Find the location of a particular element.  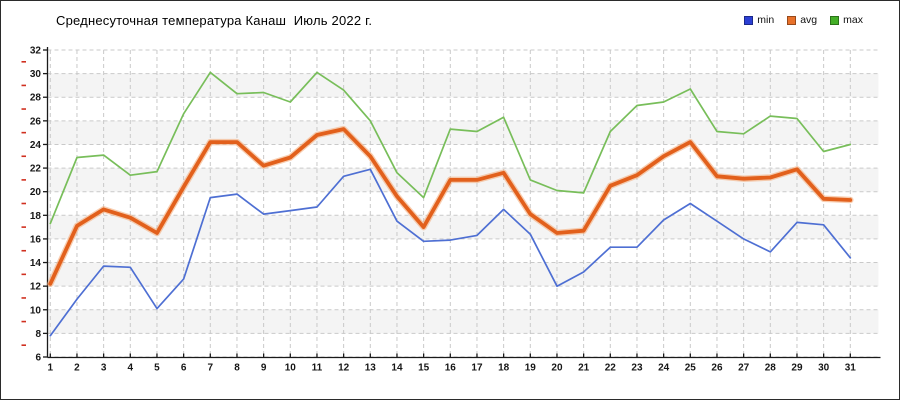

x-tick-label: 17 is located at coordinates (477, 368).